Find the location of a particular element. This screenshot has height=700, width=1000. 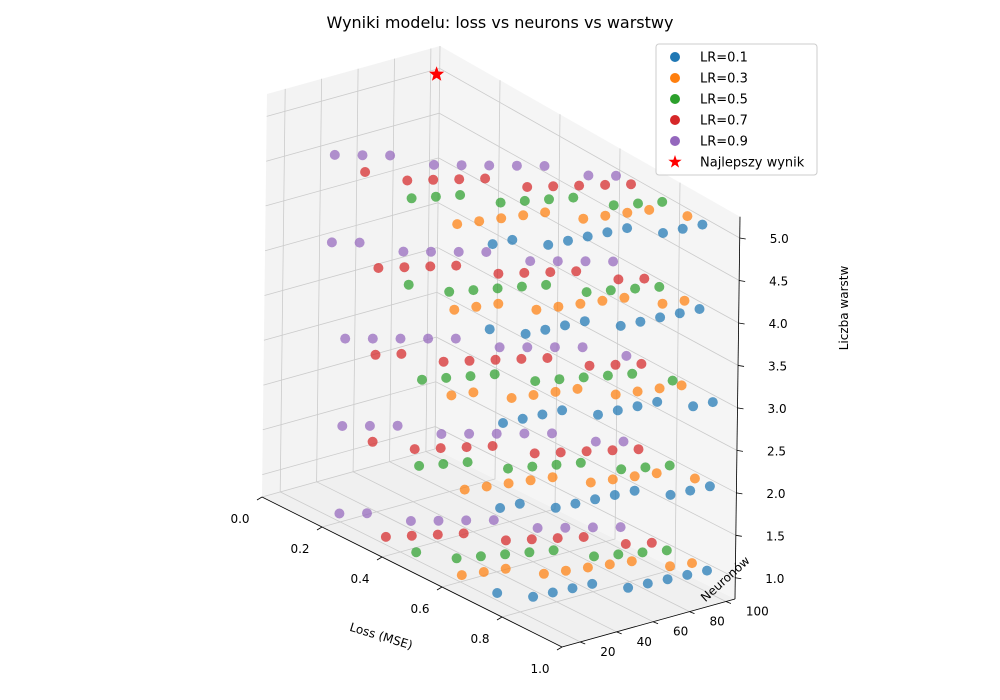

grid-line-z is located at coordinates (499, 458).